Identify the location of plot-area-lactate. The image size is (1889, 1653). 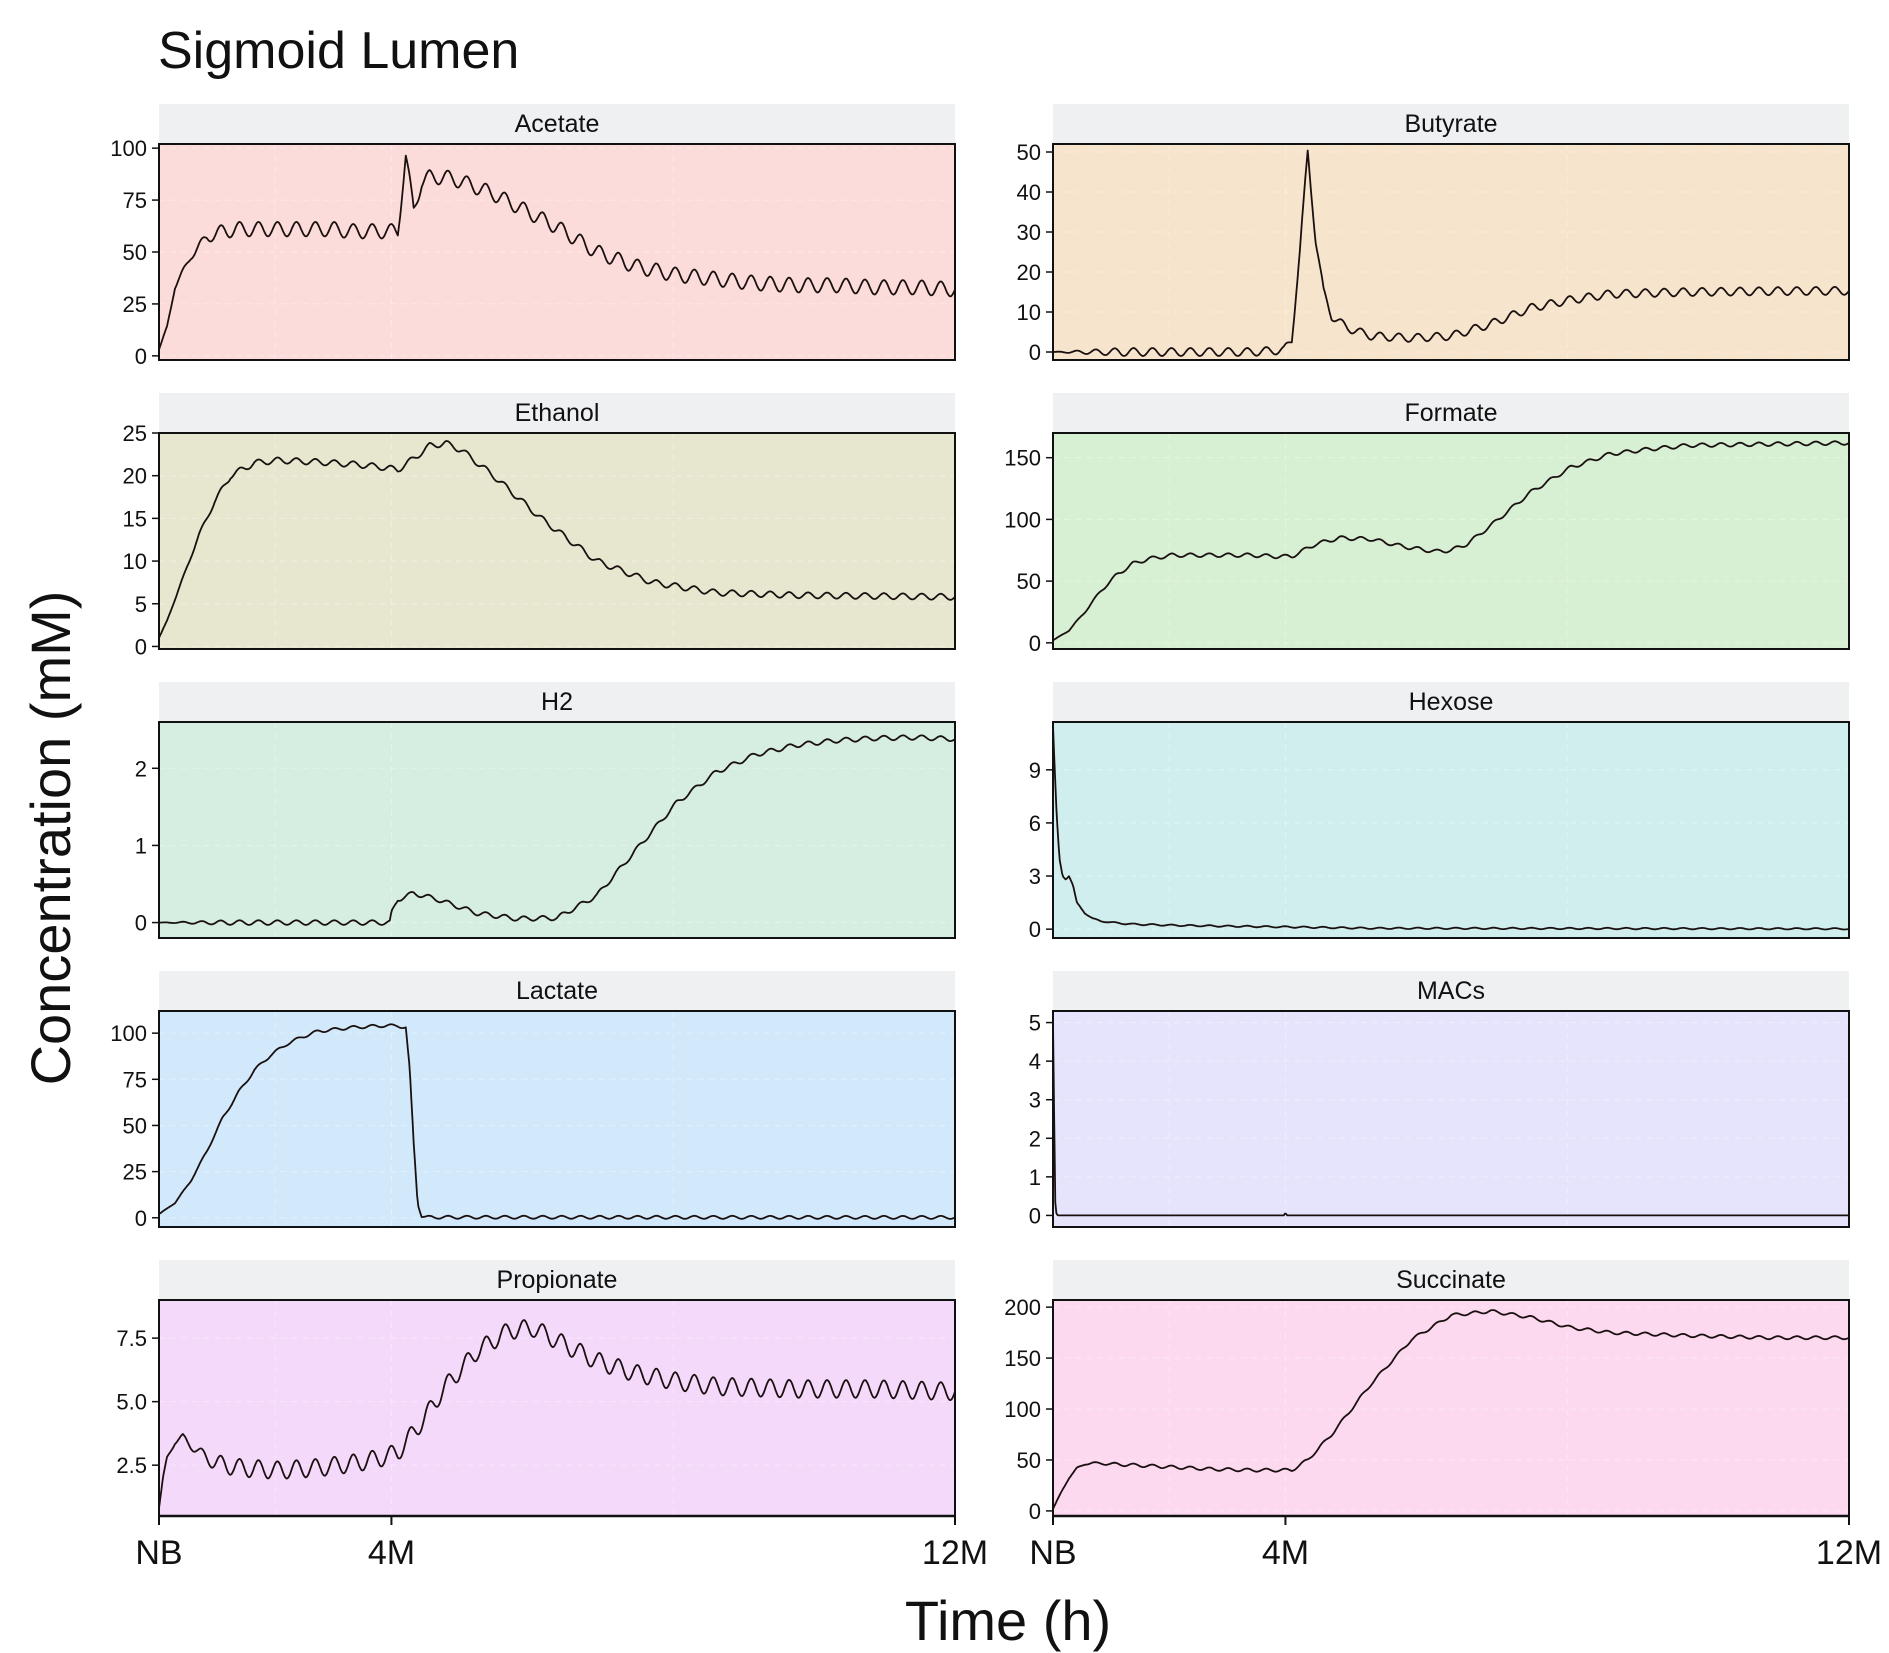
(557, 1119).